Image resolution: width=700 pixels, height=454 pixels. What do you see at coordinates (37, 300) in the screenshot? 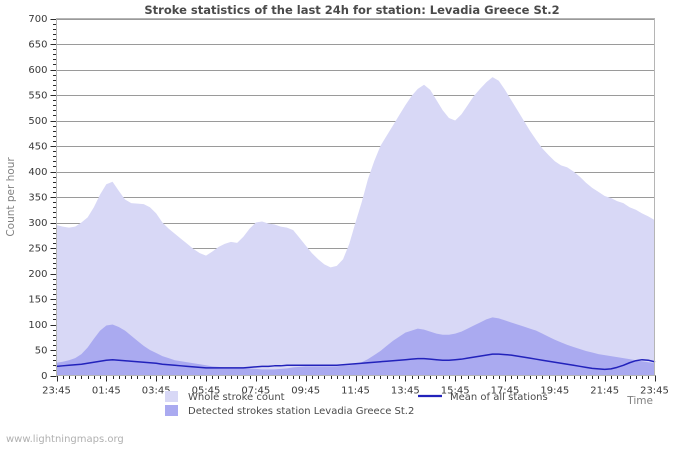
I see `y-axis-tick-label: 150` at bounding box center [37, 300].